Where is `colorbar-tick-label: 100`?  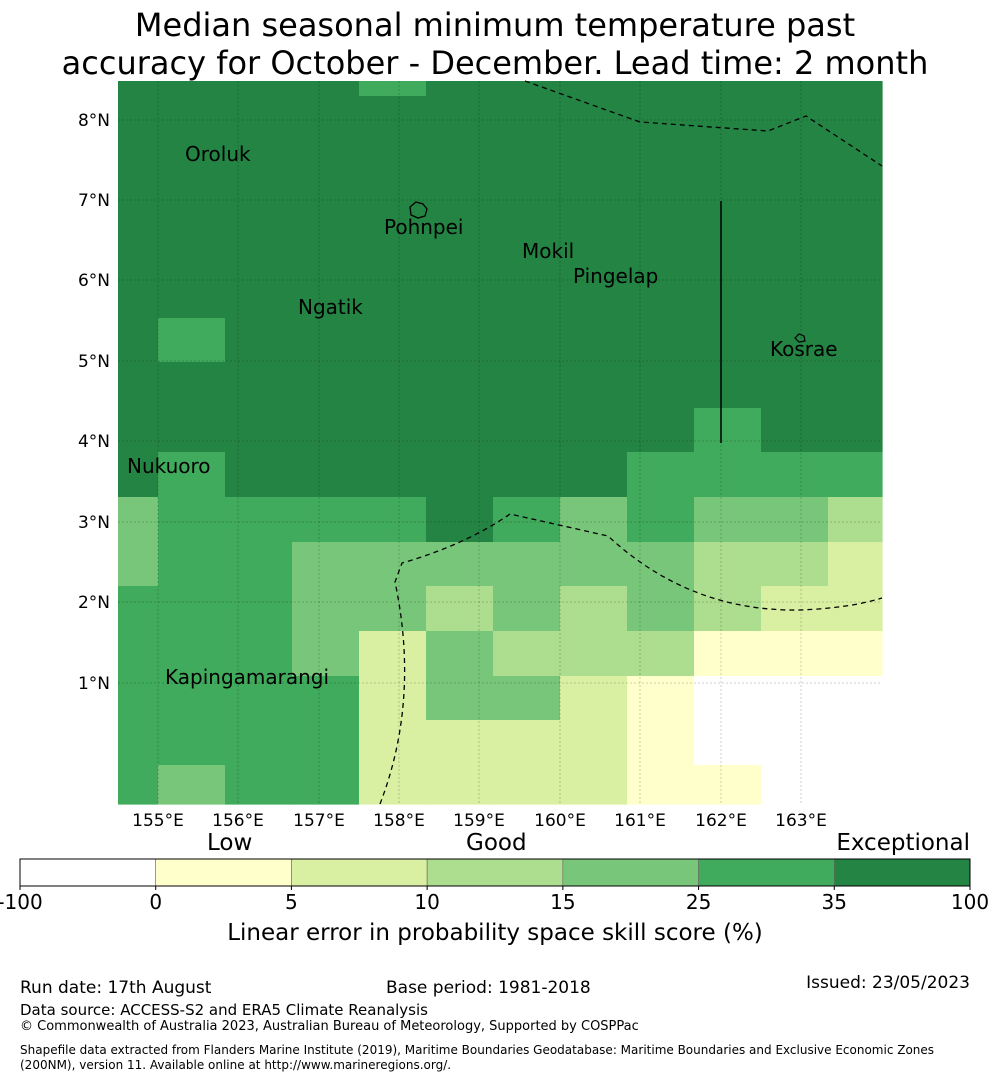
colorbar-tick-label: 100 is located at coordinates (970, 902).